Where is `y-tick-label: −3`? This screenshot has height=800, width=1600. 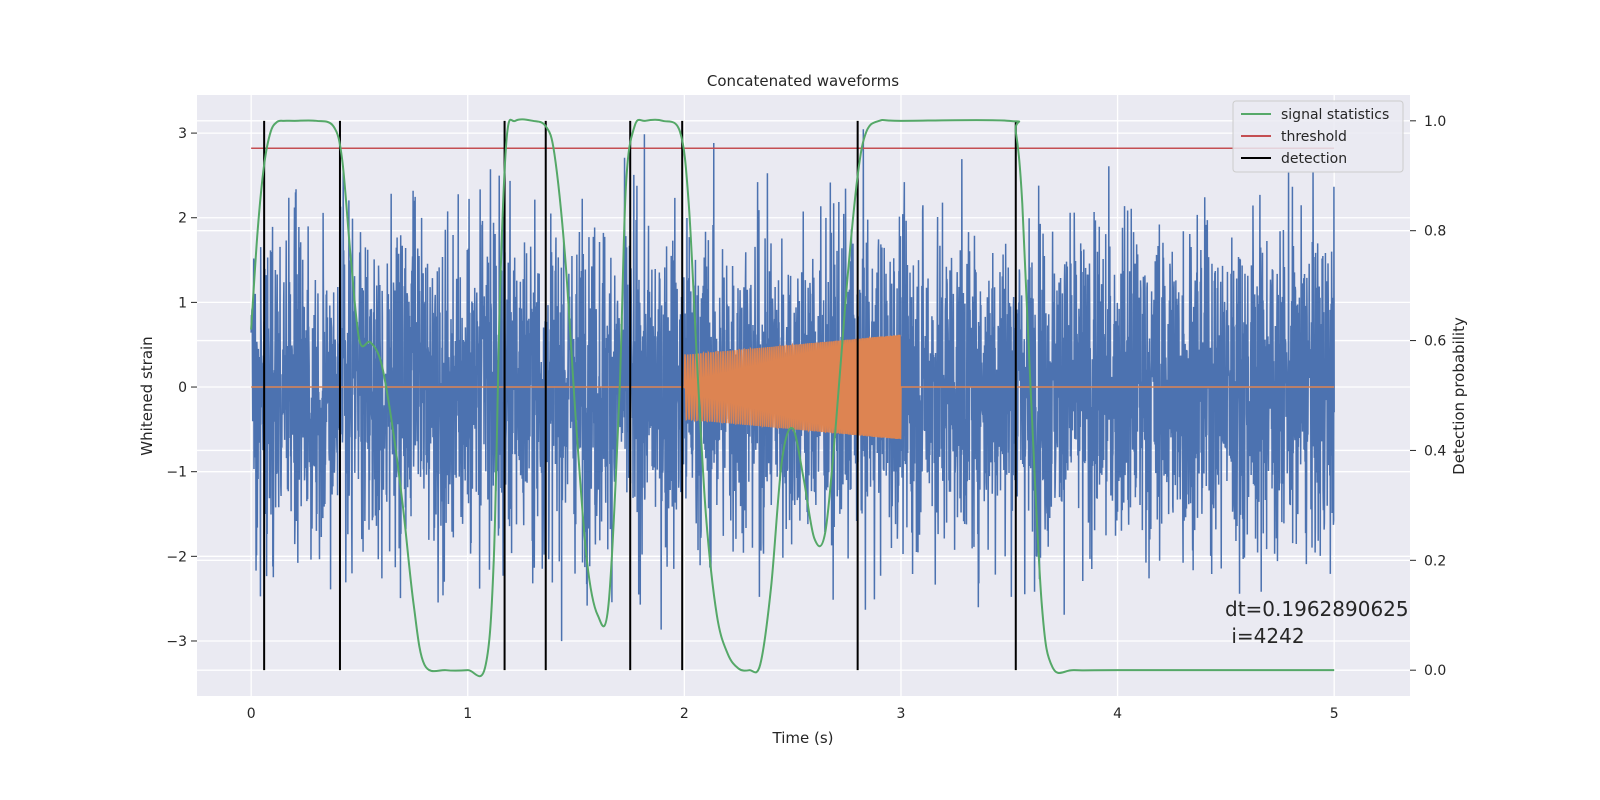
y-tick-label: −3 is located at coordinates (176, 642).